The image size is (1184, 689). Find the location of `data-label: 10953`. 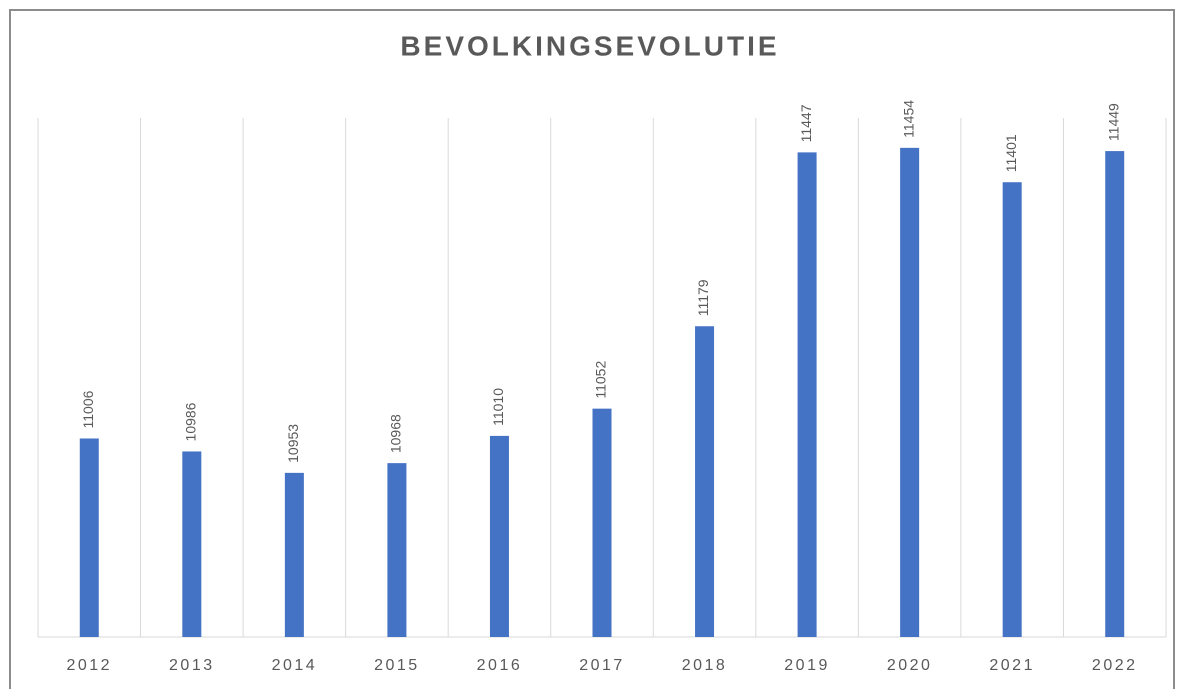

data-label: 10953 is located at coordinates (293, 443).